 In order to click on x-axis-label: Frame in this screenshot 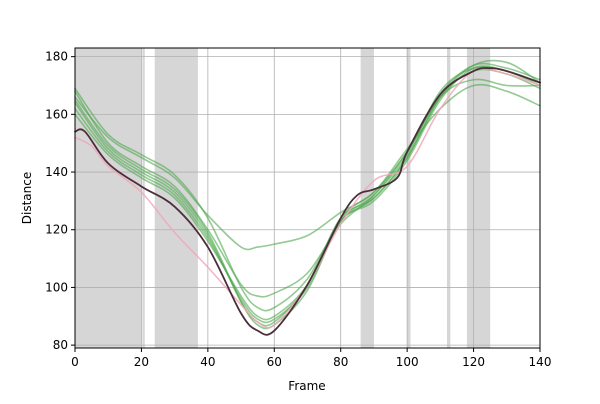, I will do `click(306, 386)`.